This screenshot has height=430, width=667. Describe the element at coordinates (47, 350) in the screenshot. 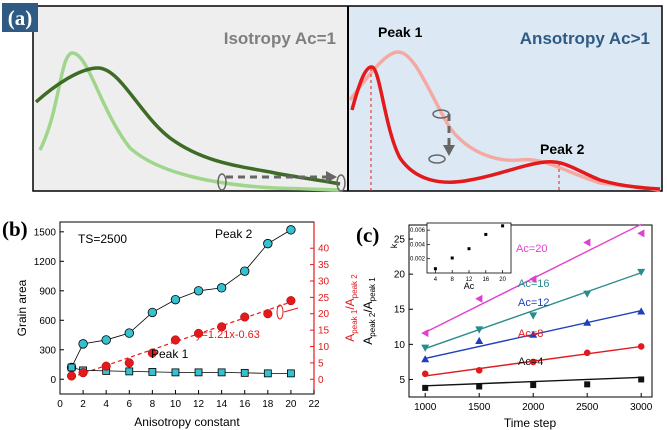

I see `panel-b-y-tick-label: 300` at that location.